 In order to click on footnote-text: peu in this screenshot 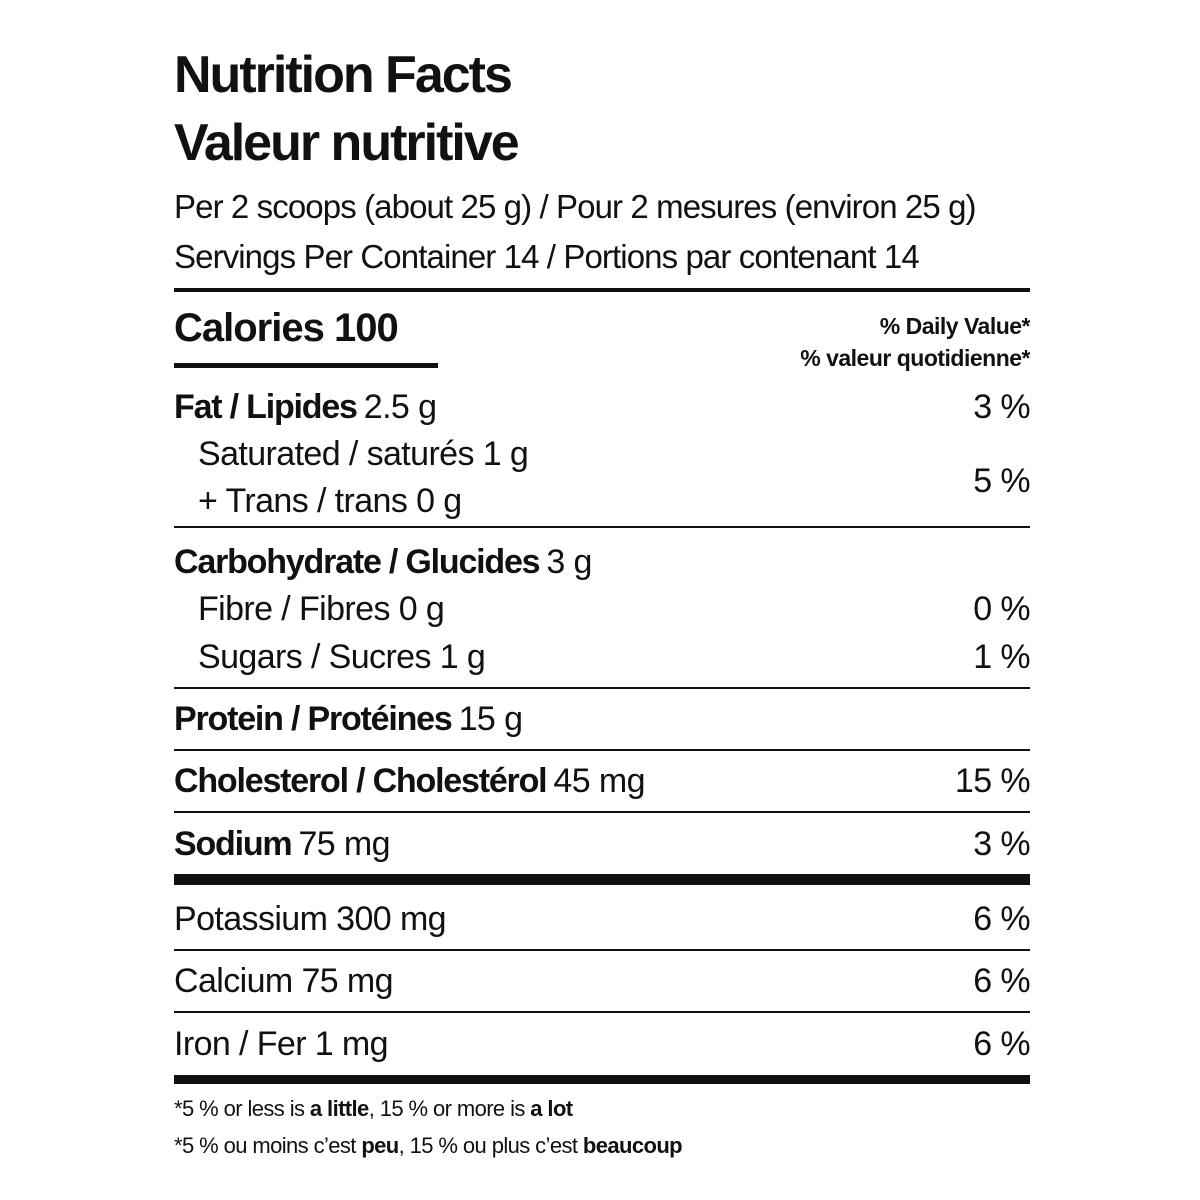, I will do `click(379, 1145)`.